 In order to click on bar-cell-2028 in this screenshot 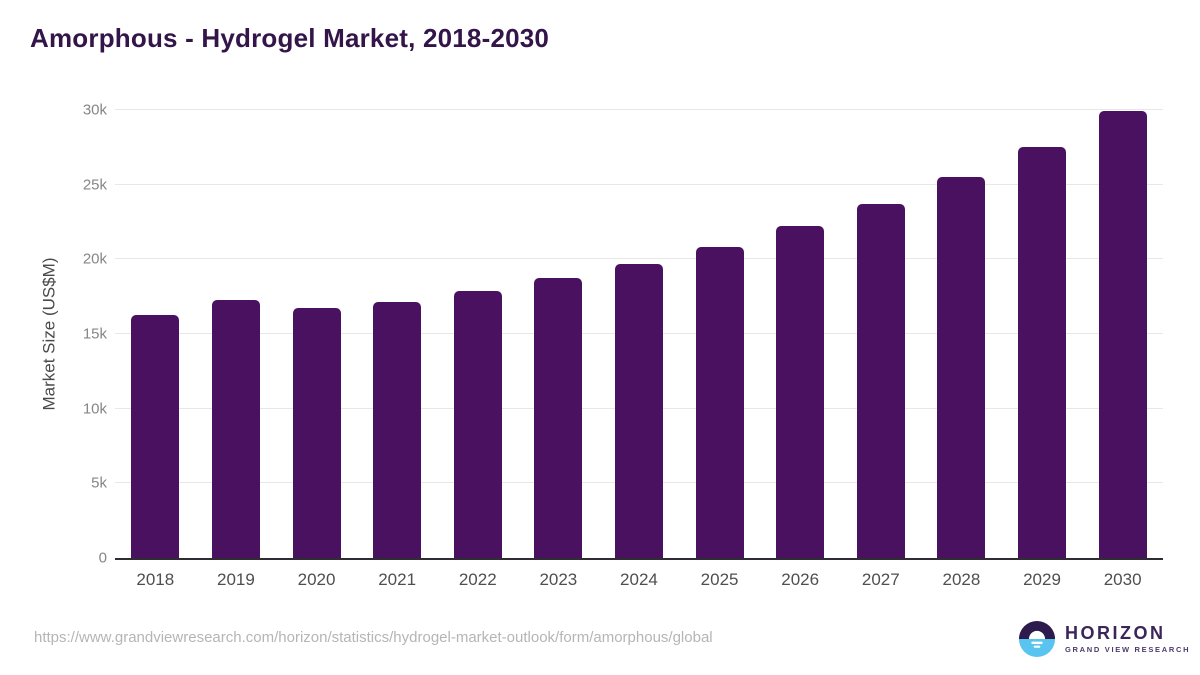, I will do `click(961, 334)`.